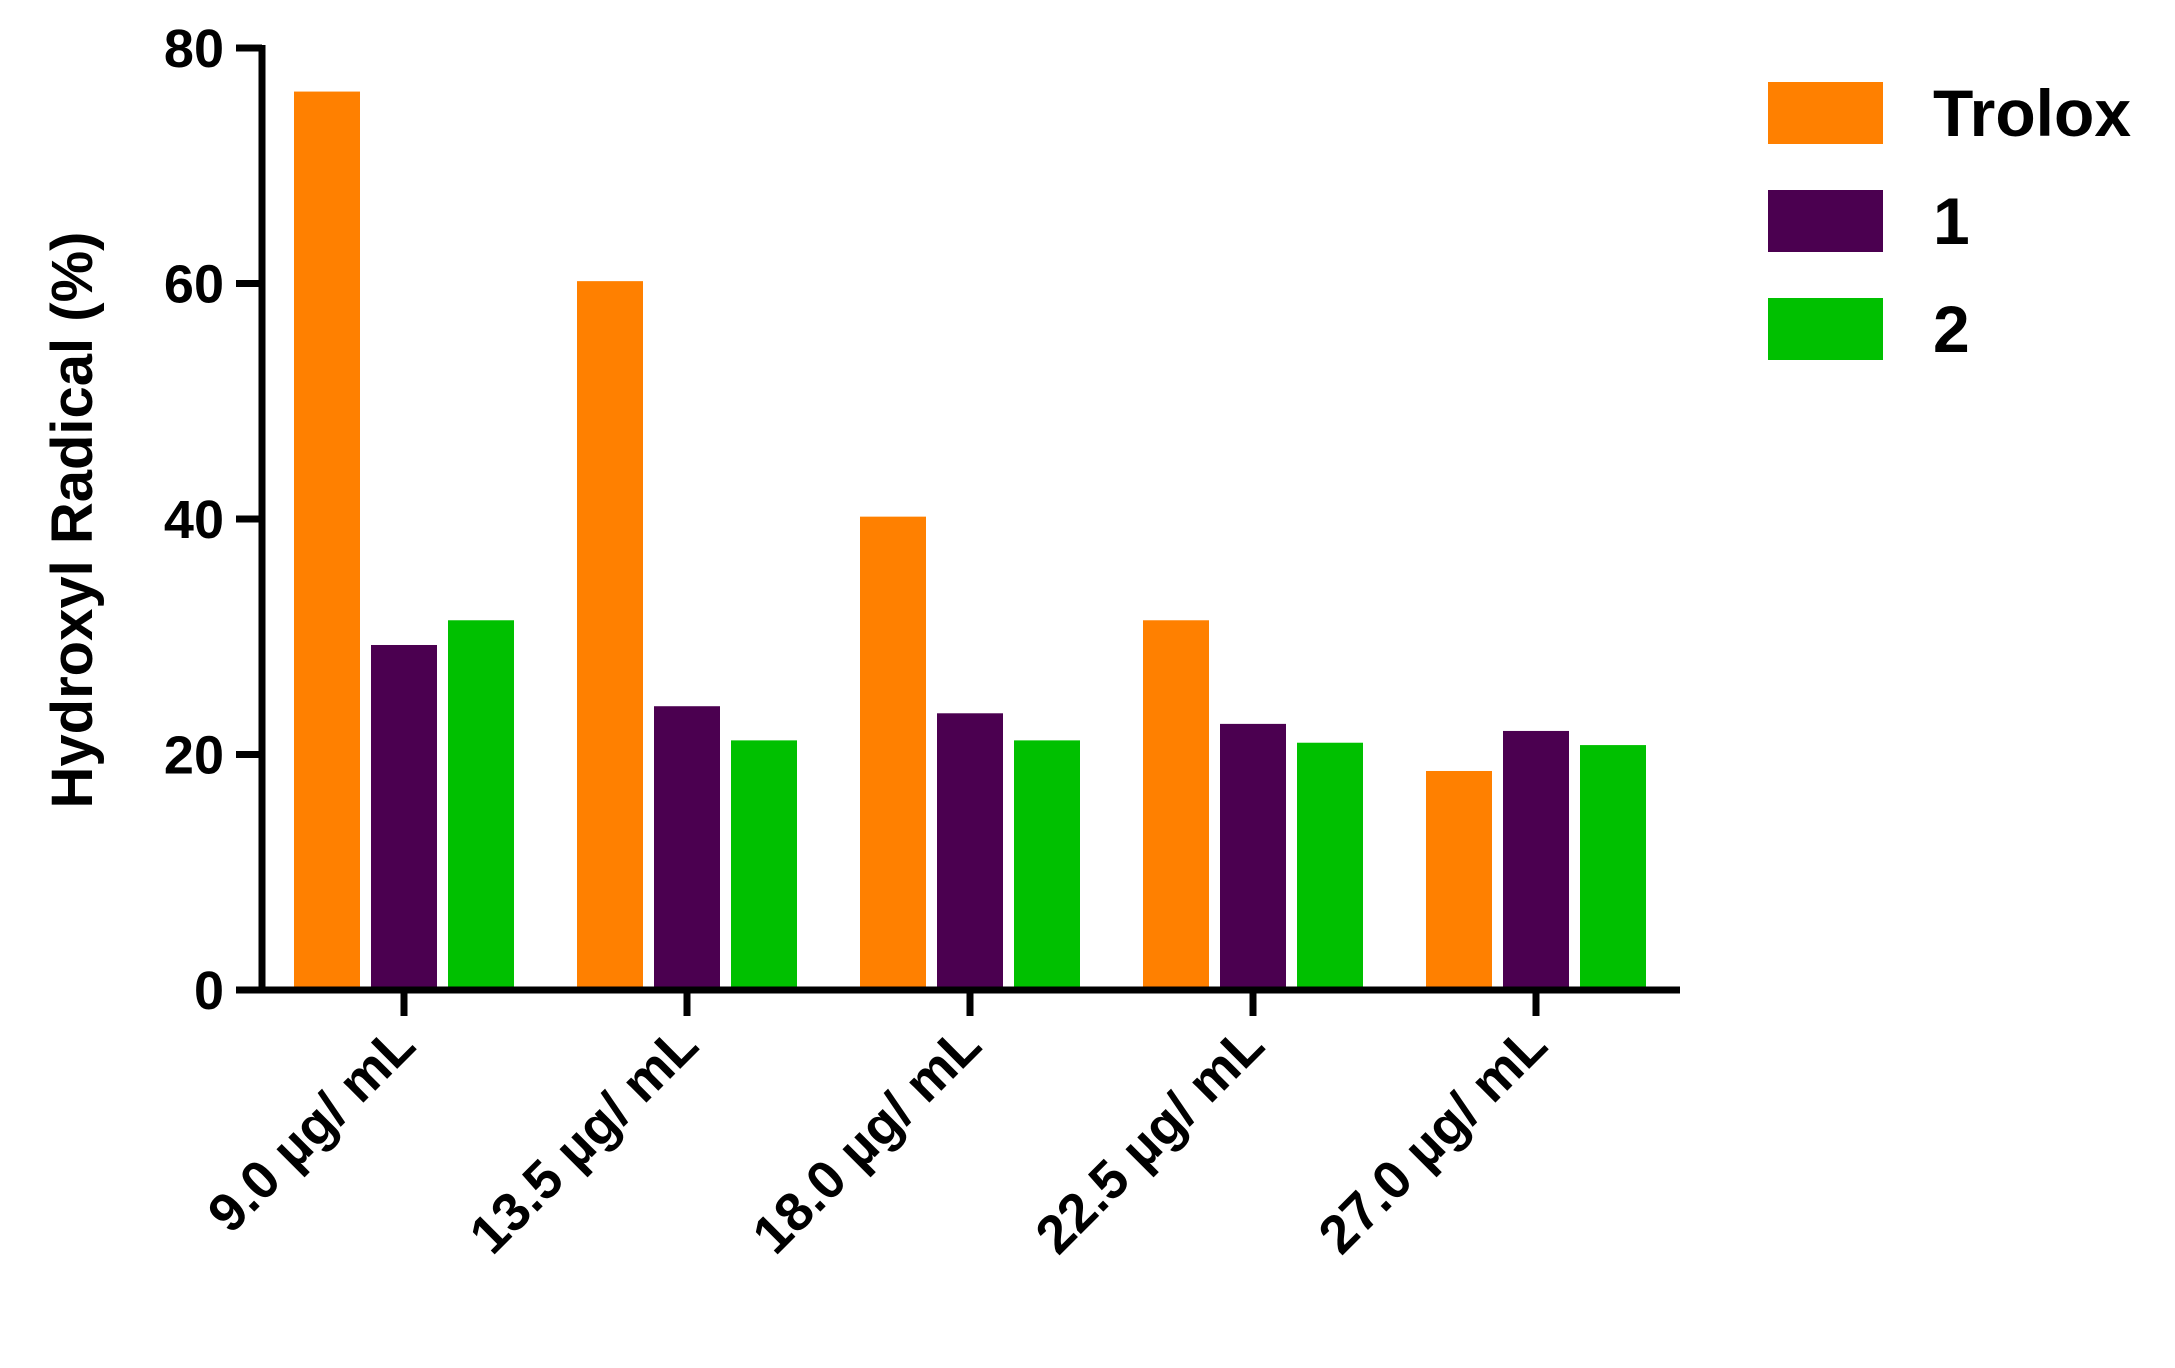 This screenshot has height=1368, width=2175. What do you see at coordinates (866, 1139) in the screenshot?
I see `x-tick-label: 18.0 µg/ mL` at bounding box center [866, 1139].